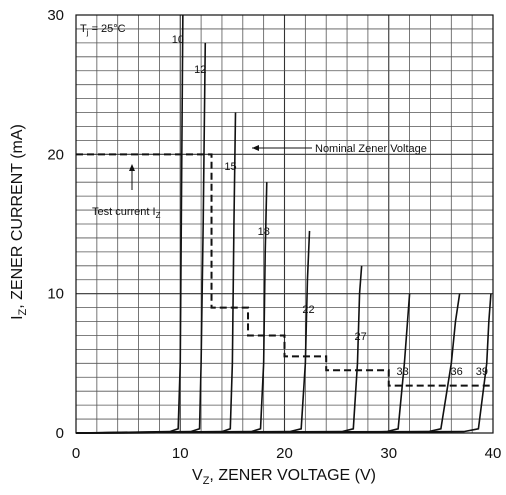  What do you see at coordinates (493, 453) in the screenshot?
I see `x-tick-label: 40` at bounding box center [493, 453].